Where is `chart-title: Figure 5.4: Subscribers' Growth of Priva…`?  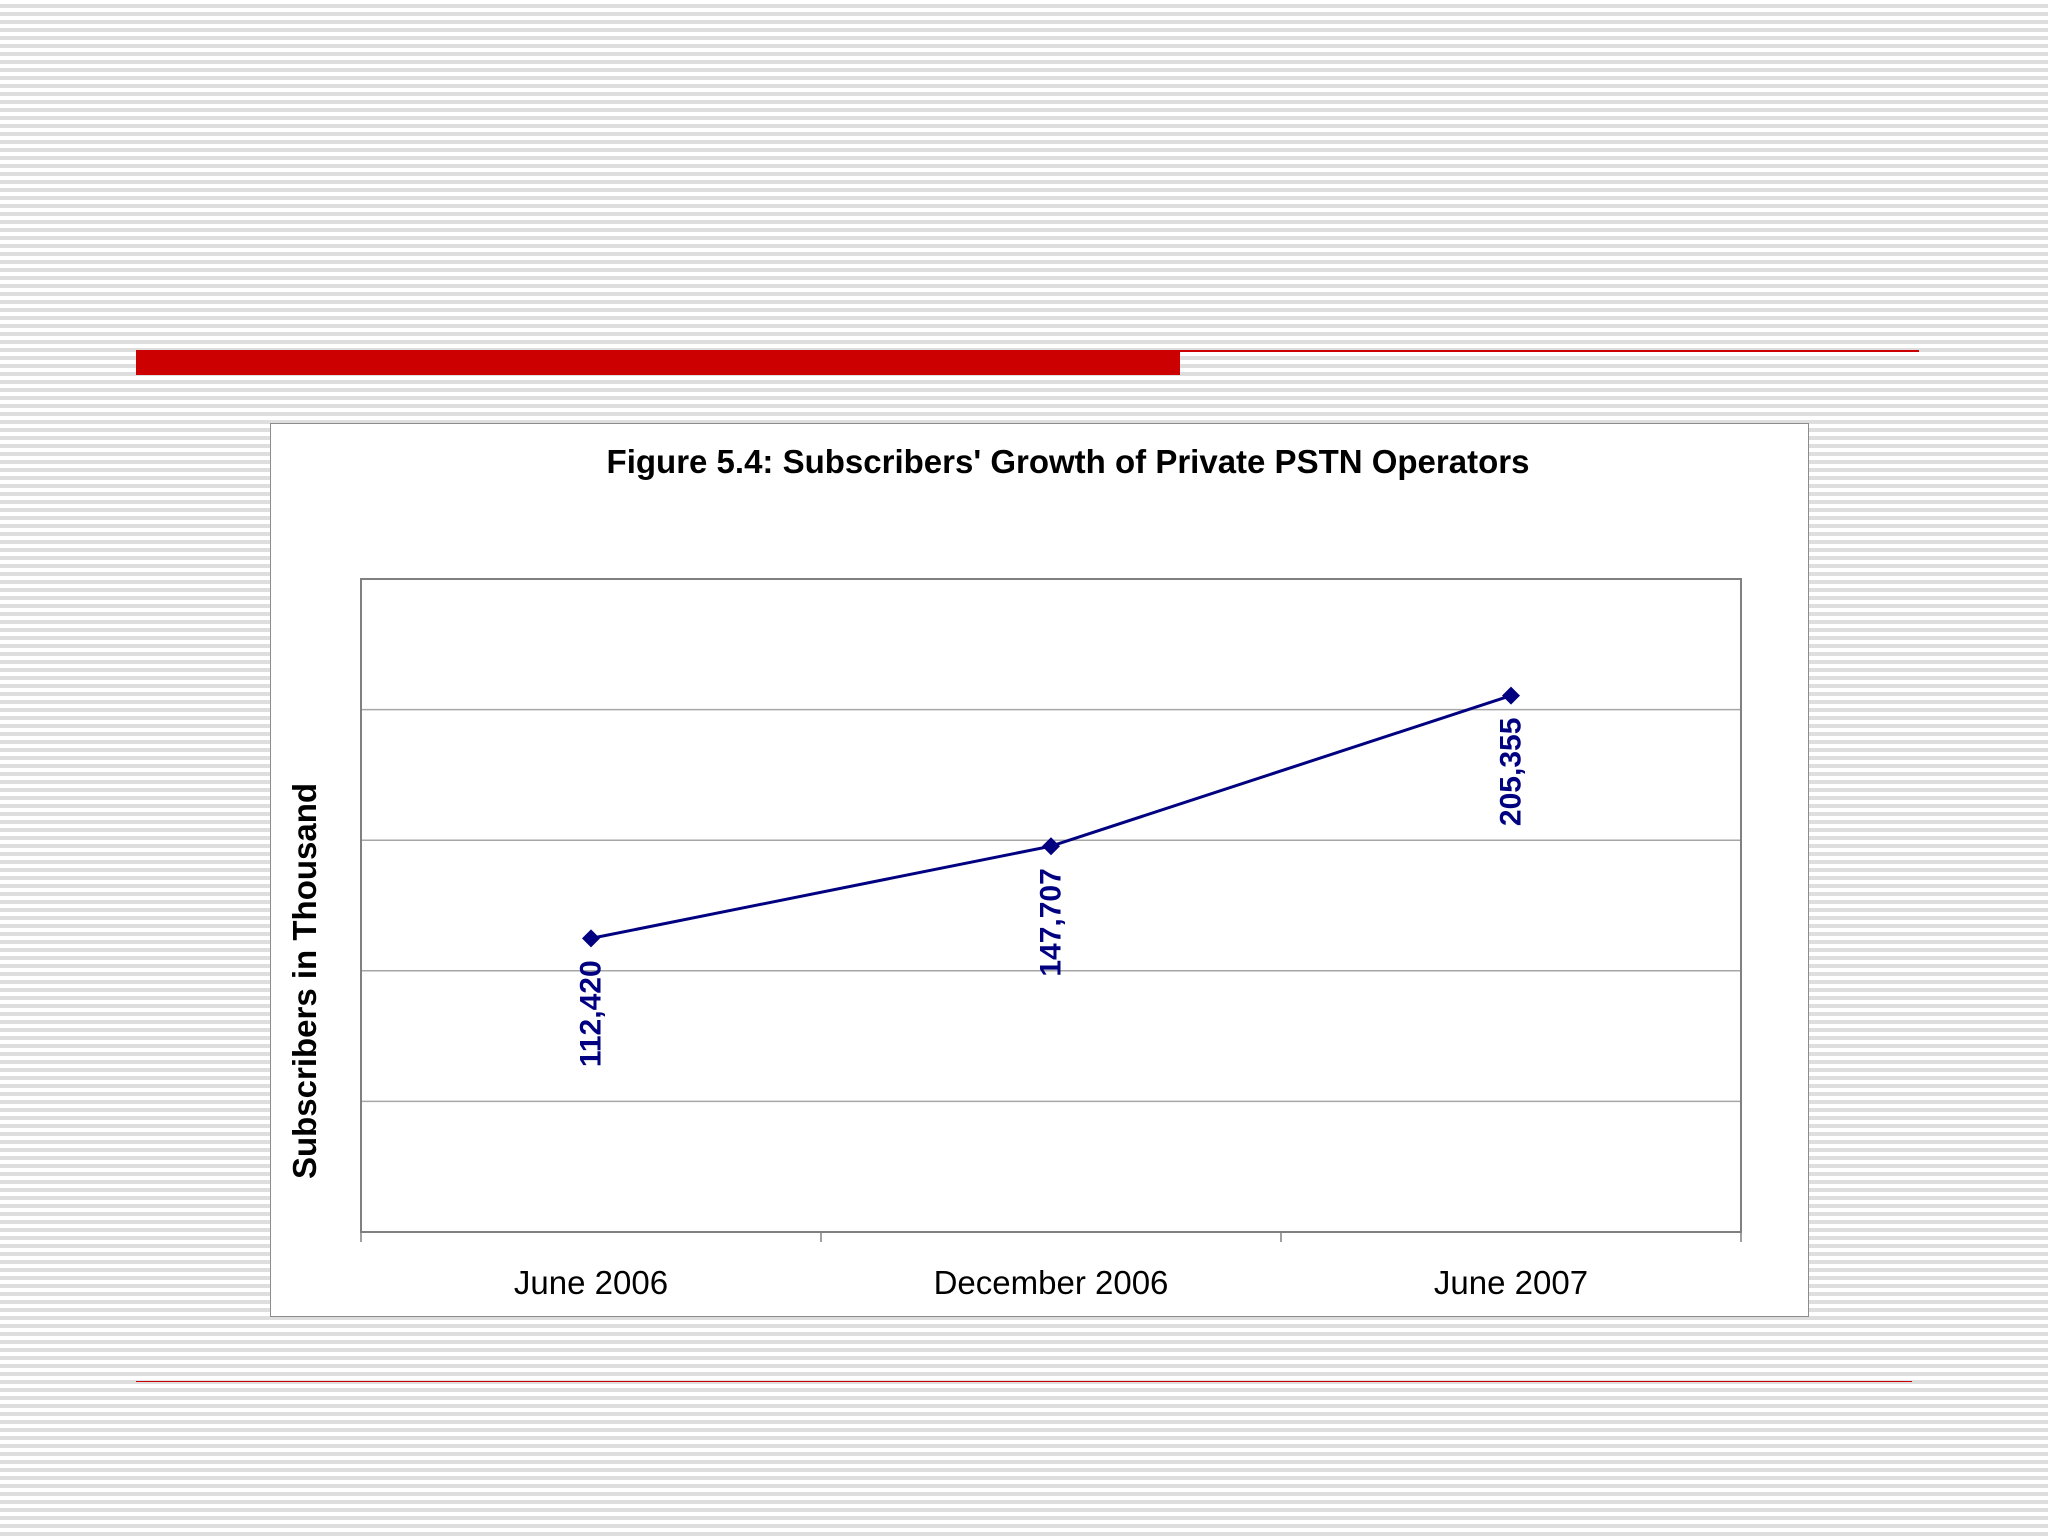
chart-title: Figure 5.4: Subscribers' Growth of Priva… is located at coordinates (1068, 461).